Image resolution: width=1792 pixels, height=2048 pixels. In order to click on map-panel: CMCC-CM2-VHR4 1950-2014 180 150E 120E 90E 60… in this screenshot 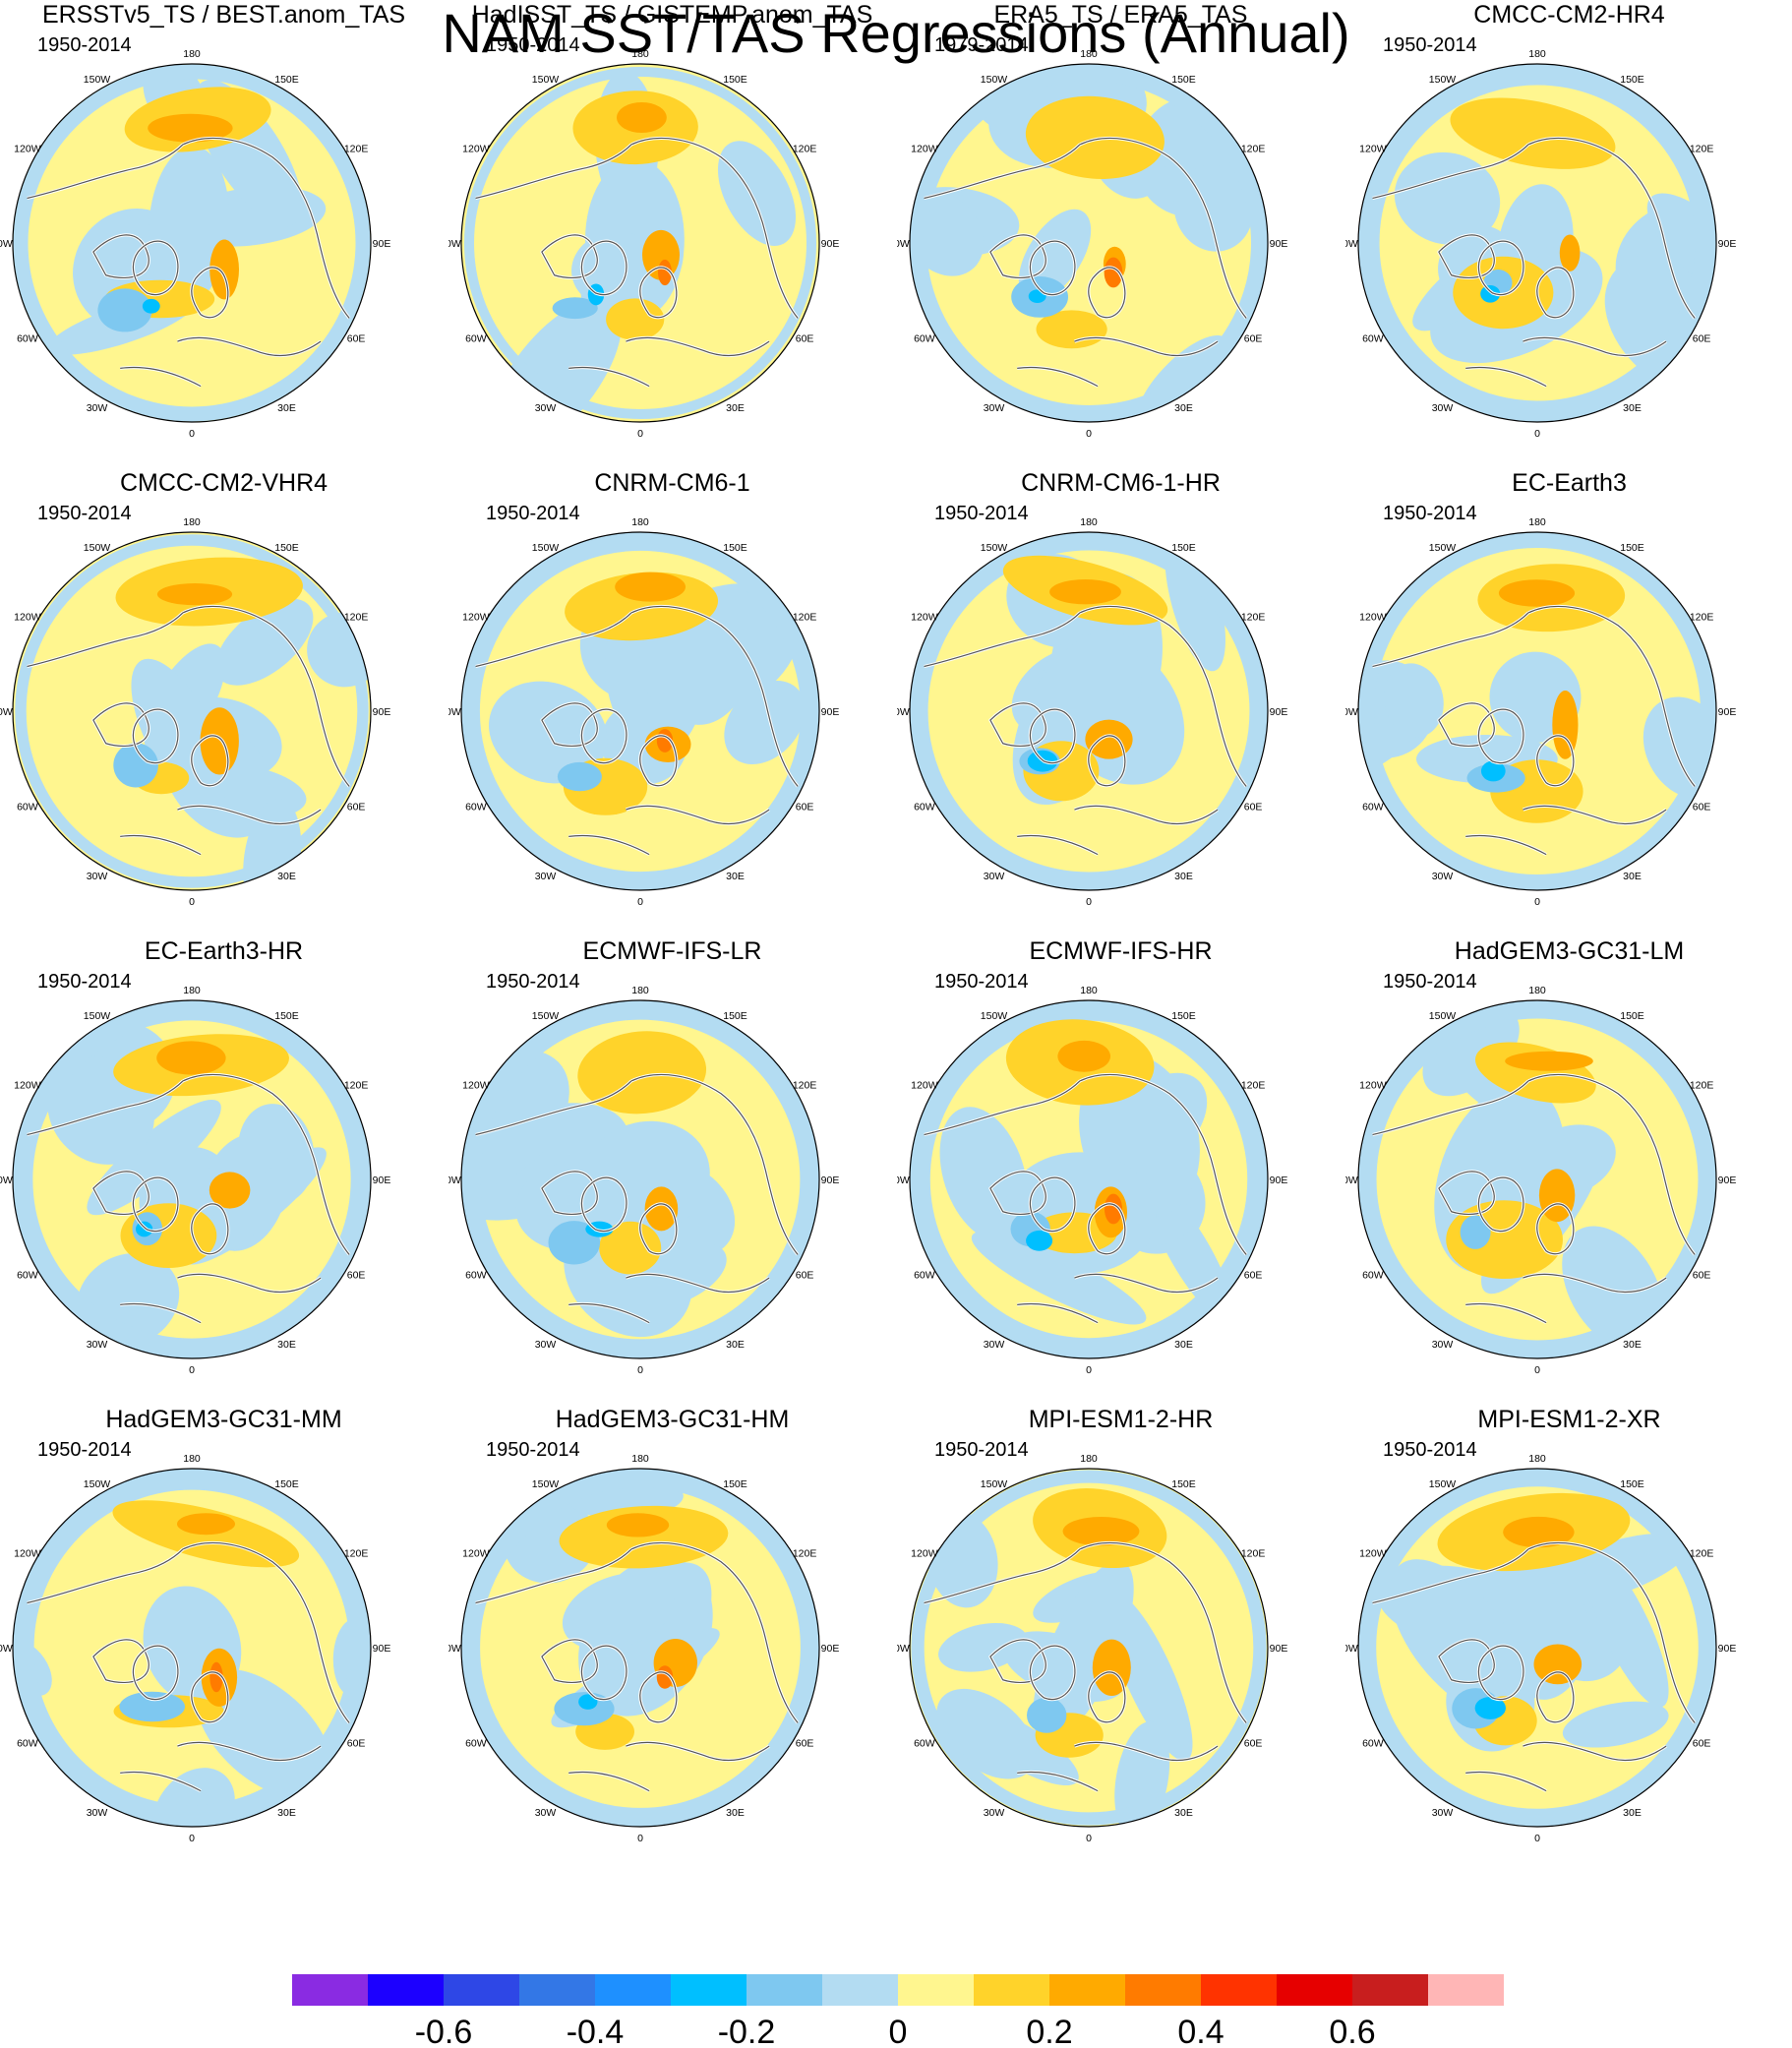, I will do `click(224, 701)`.